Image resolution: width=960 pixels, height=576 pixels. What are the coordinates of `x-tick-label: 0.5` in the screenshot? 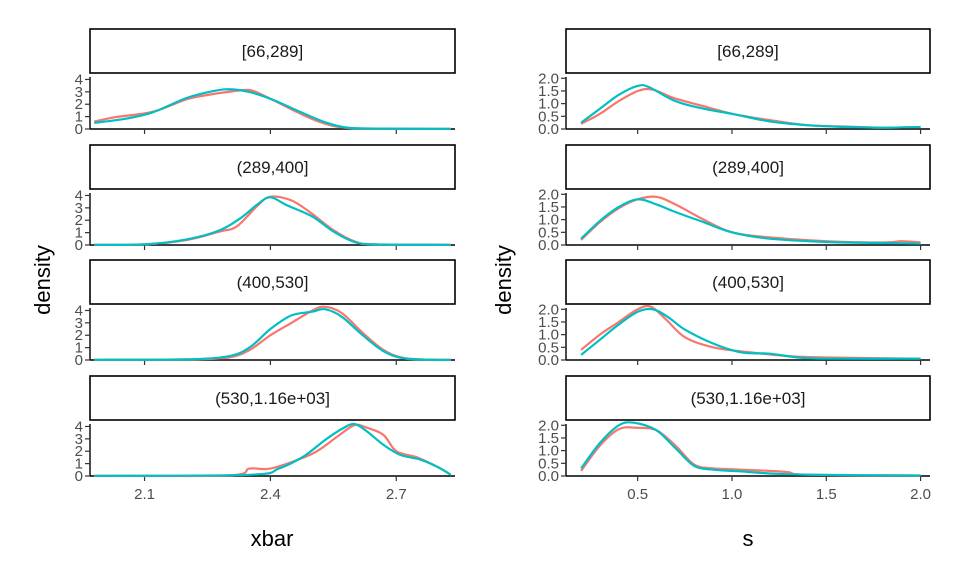 It's located at (637, 494).